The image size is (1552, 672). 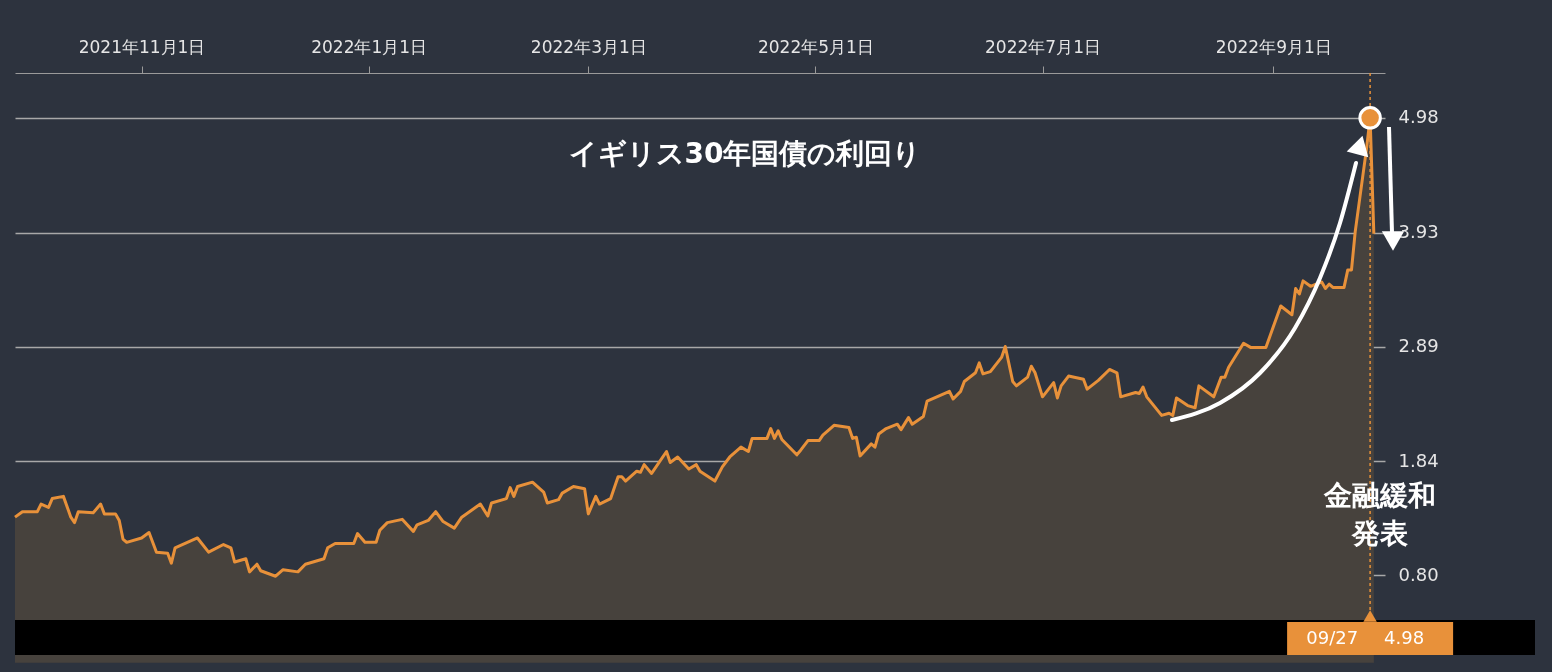 I want to click on y-tick-label: 4.98, so click(x=1418, y=117).